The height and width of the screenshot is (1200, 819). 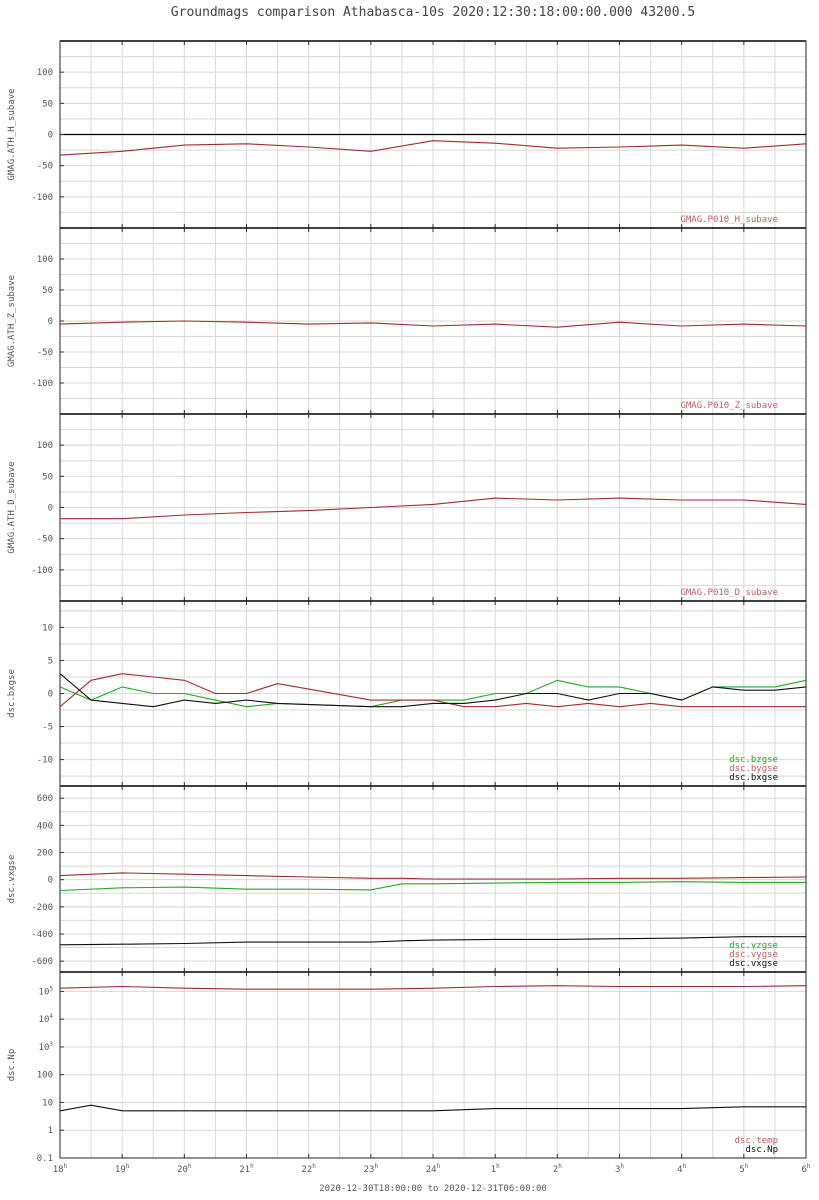 What do you see at coordinates (433, 1169) in the screenshot?
I see `x-tick-label: 24h` at bounding box center [433, 1169].